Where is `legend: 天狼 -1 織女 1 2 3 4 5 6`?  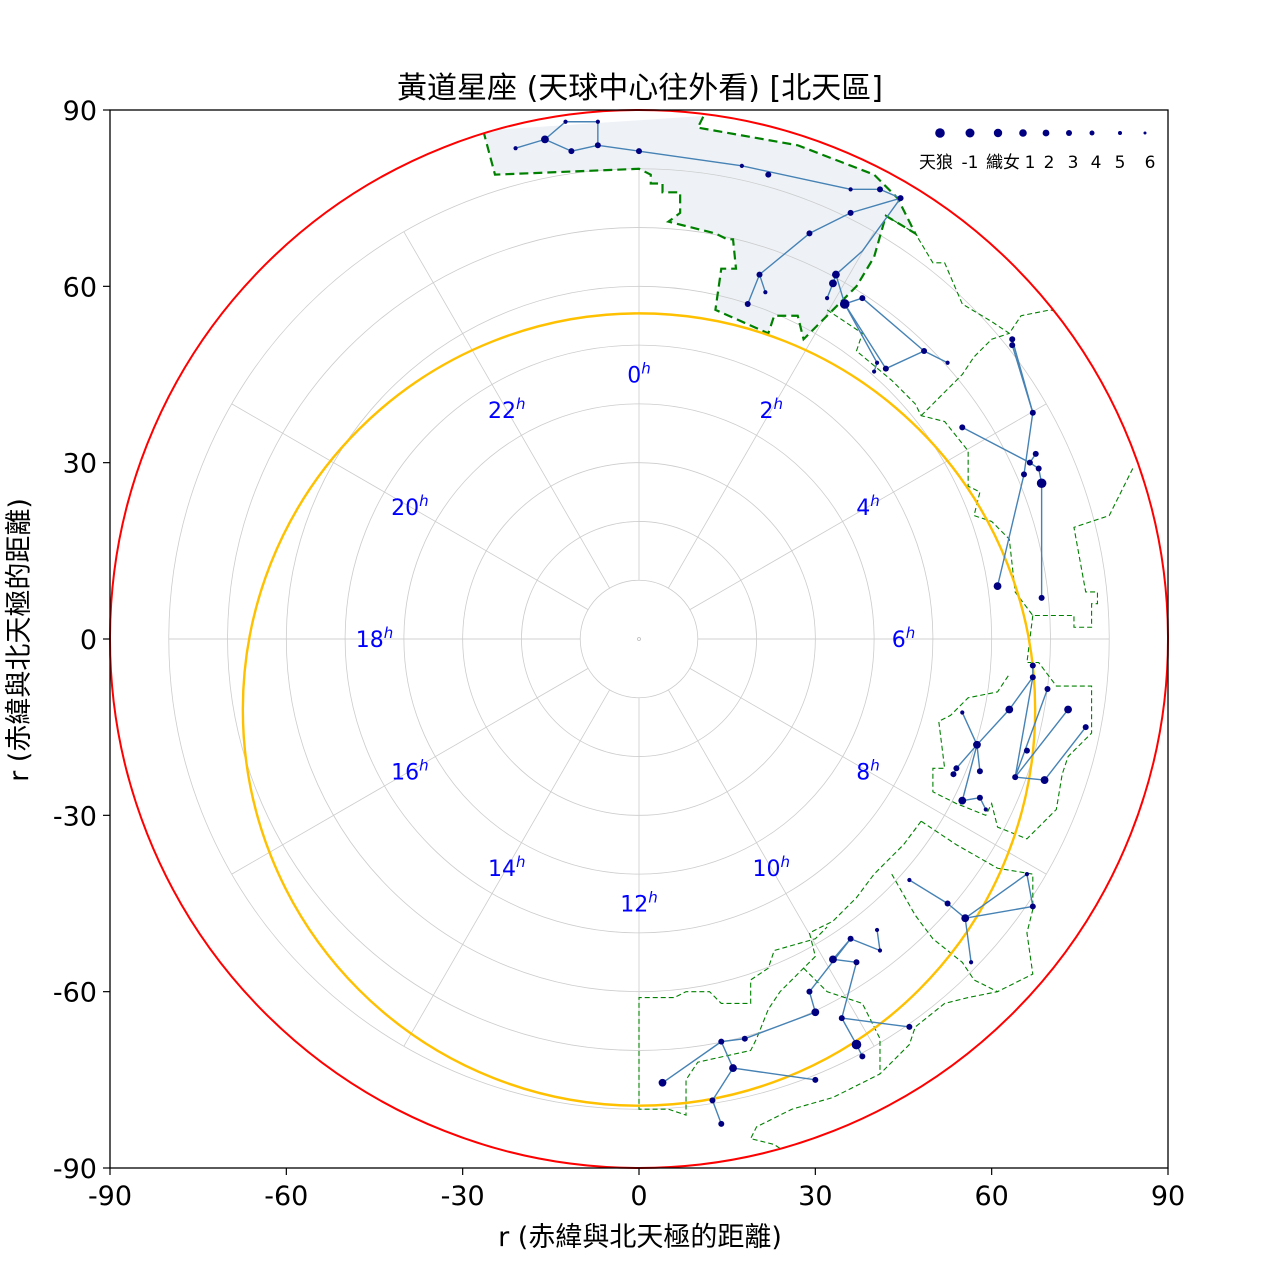
legend: 天狼 -1 織女 1 2 3 4 5 6 is located at coordinates (1037, 150).